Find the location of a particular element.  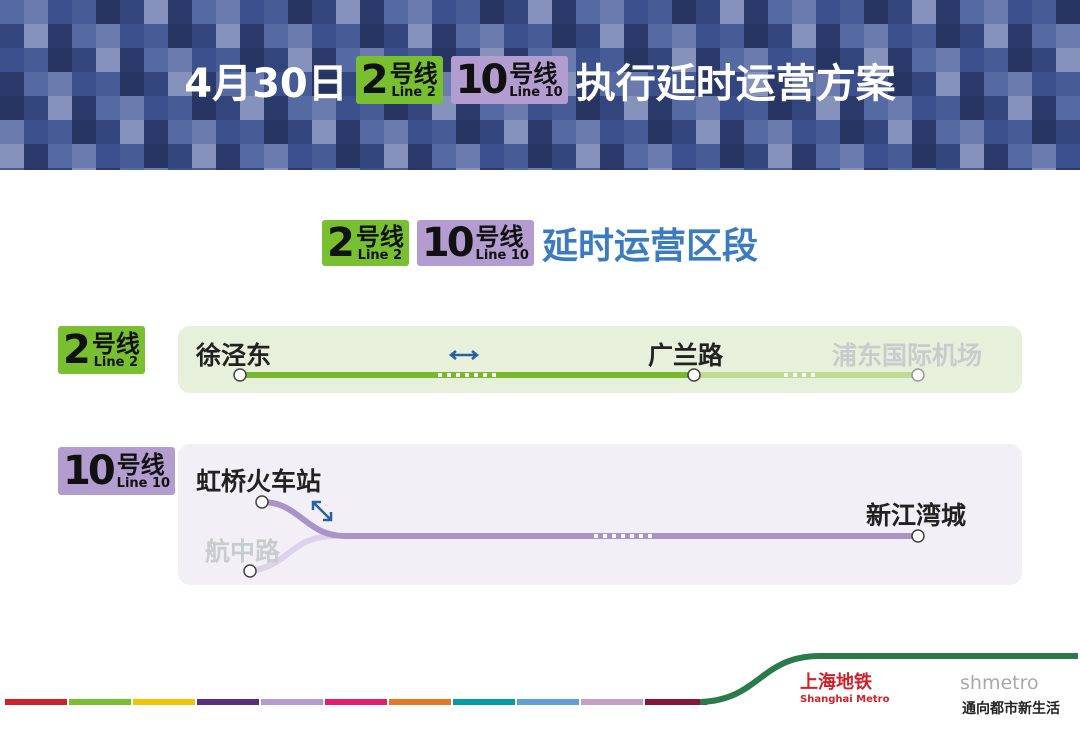

badge-hao: 号线 is located at coordinates (413, 73).